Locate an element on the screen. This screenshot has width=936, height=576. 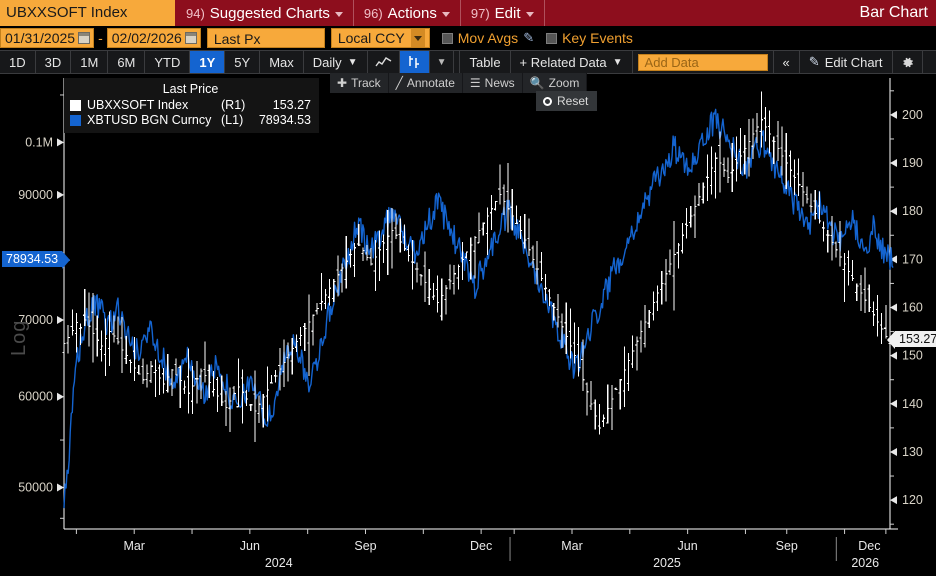
svg-text: 190 is located at coordinates (912, 163).